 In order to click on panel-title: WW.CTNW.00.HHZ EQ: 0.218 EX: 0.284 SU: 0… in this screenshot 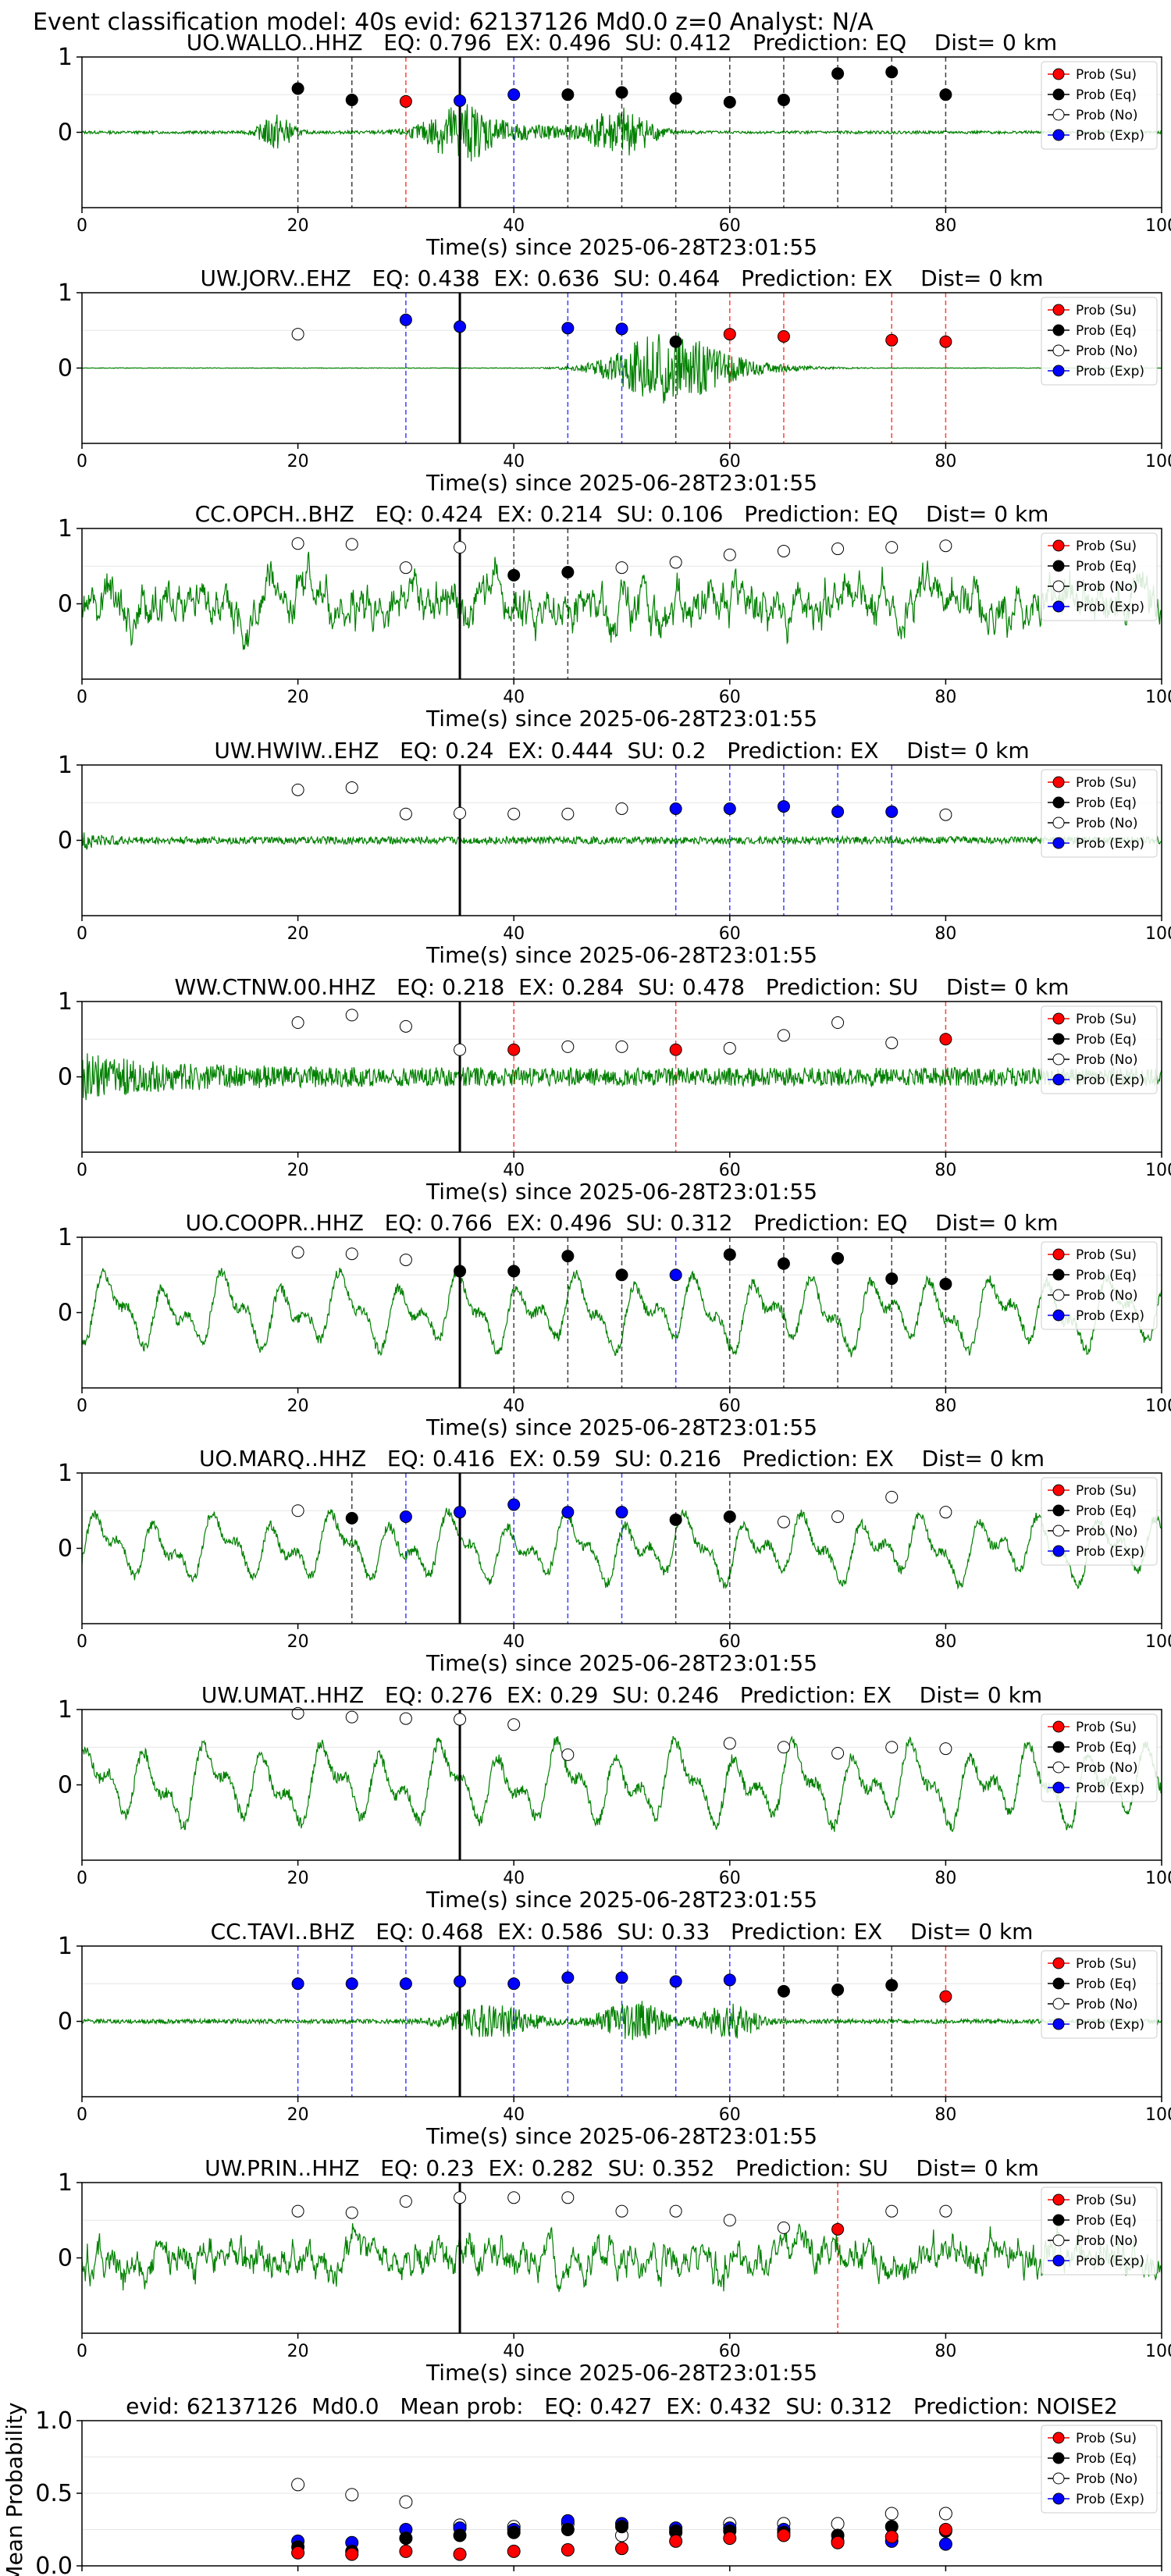, I will do `click(622, 987)`.